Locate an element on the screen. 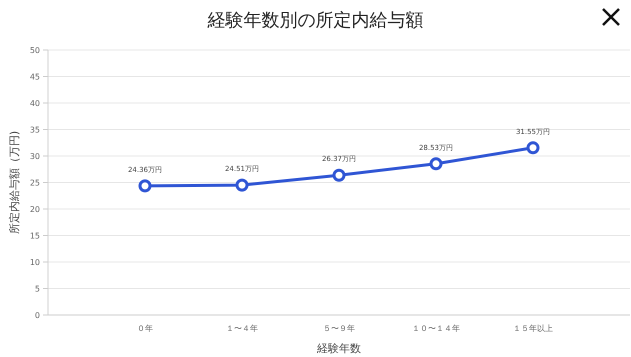  y-tick-label: 30 is located at coordinates (35, 156).